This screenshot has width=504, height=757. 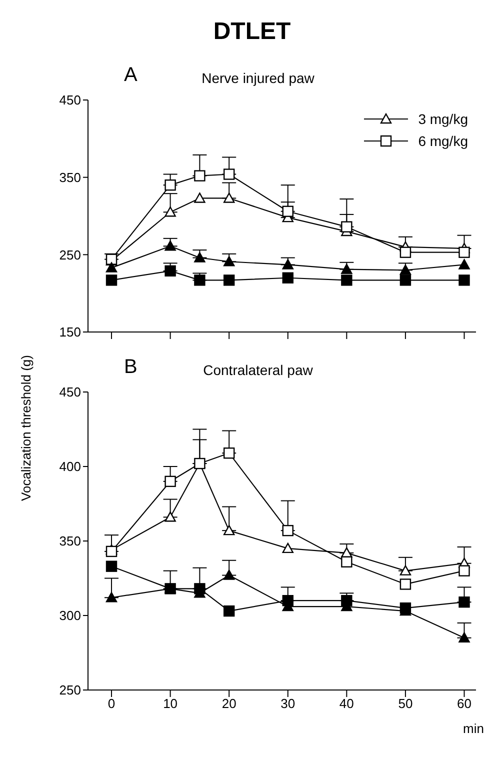 What do you see at coordinates (112, 704) in the screenshot?
I see `x-tick-label: 0` at bounding box center [112, 704].